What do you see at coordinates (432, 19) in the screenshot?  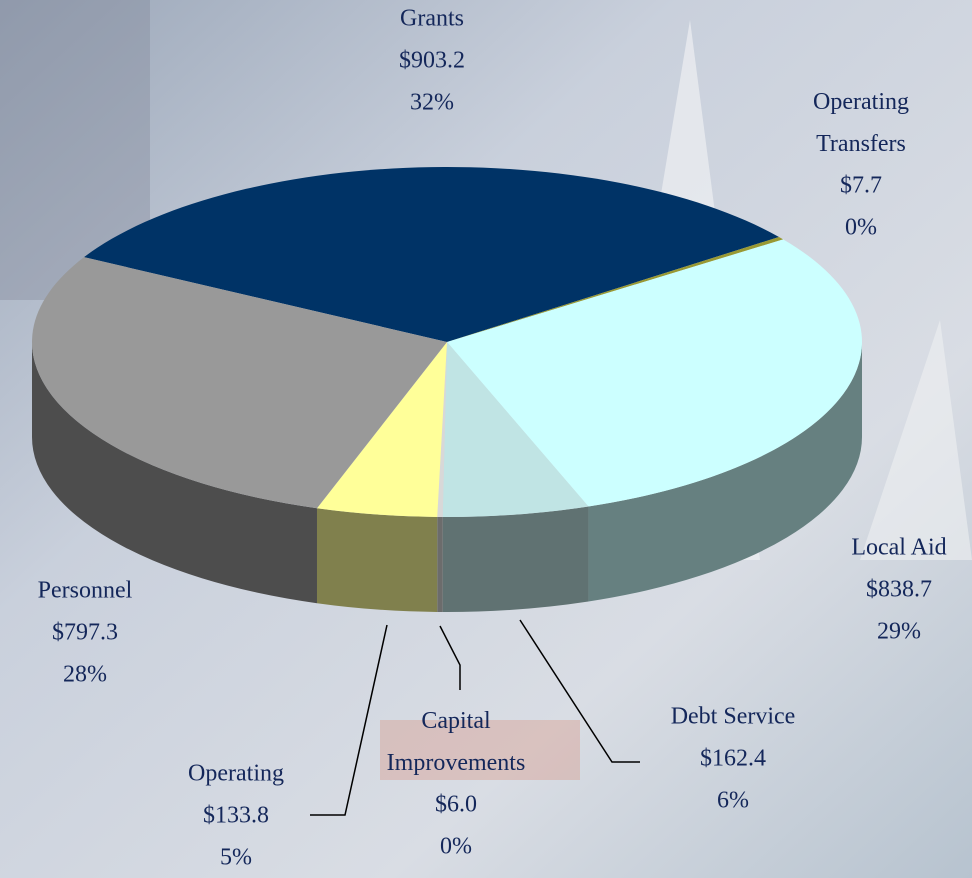 I see `category-label: Grants` at bounding box center [432, 19].